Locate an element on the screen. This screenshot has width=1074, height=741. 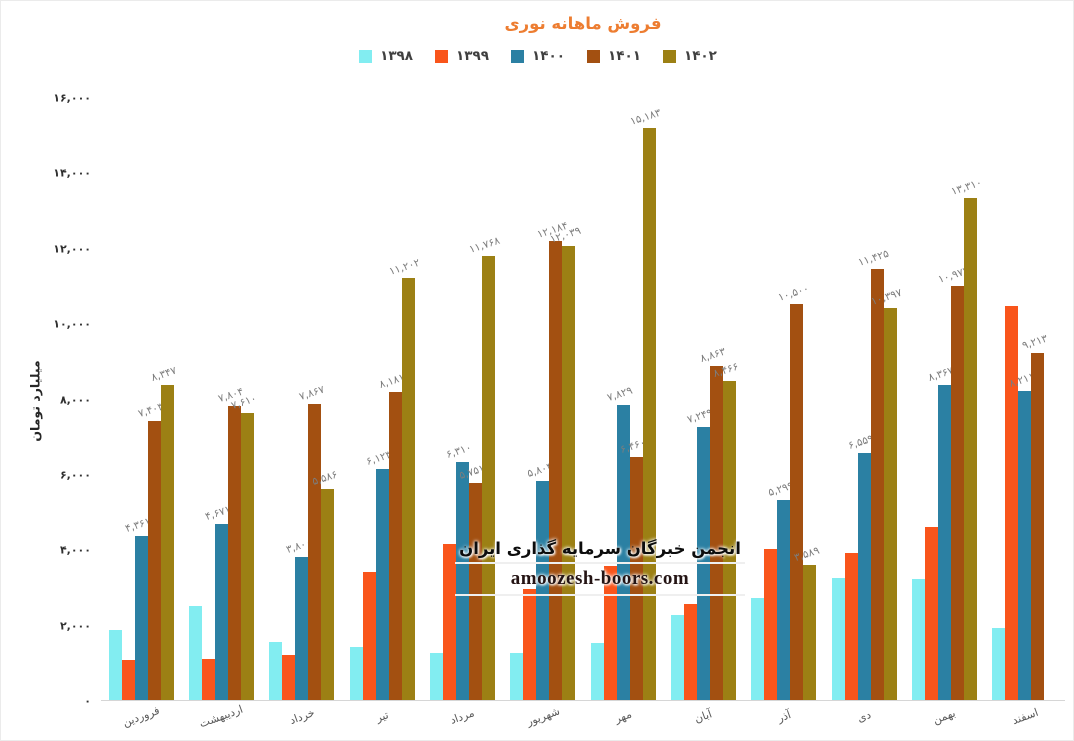
legend-label: ۱۴۰۰ is located at coordinates (548, 56).